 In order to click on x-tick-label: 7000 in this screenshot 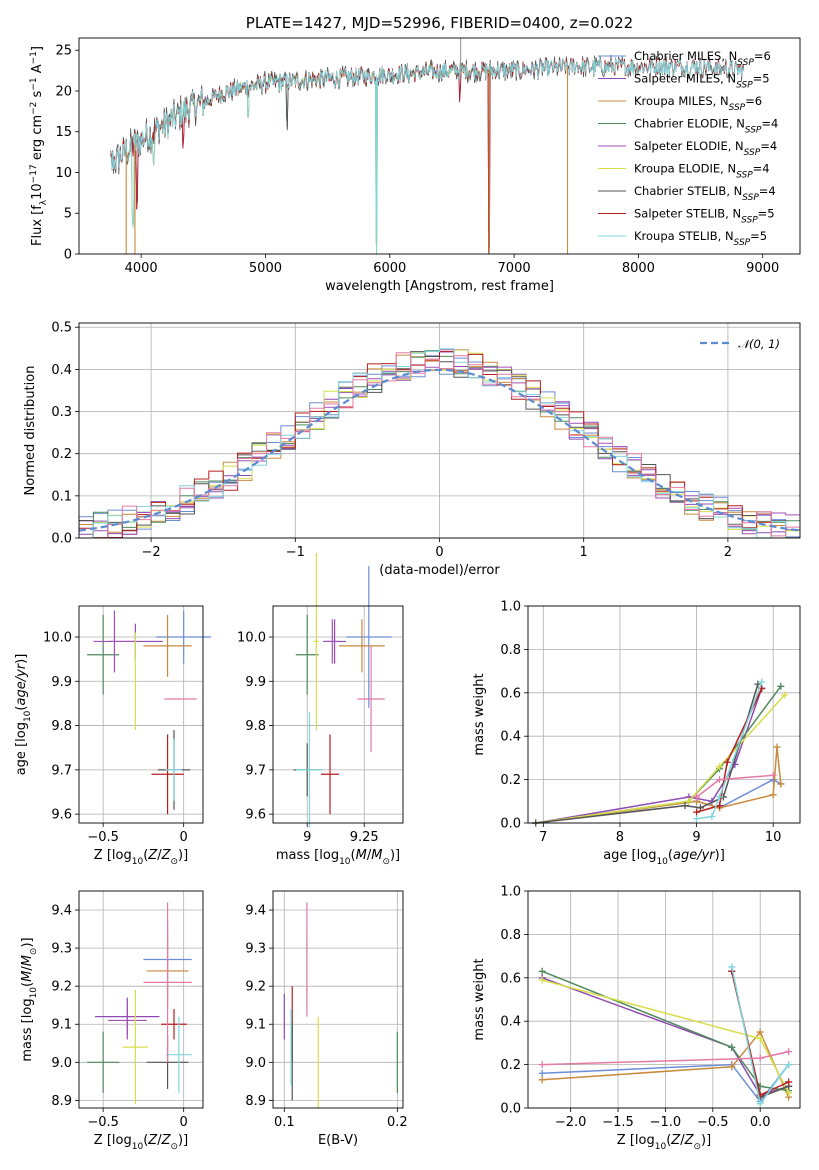, I will do `click(514, 268)`.